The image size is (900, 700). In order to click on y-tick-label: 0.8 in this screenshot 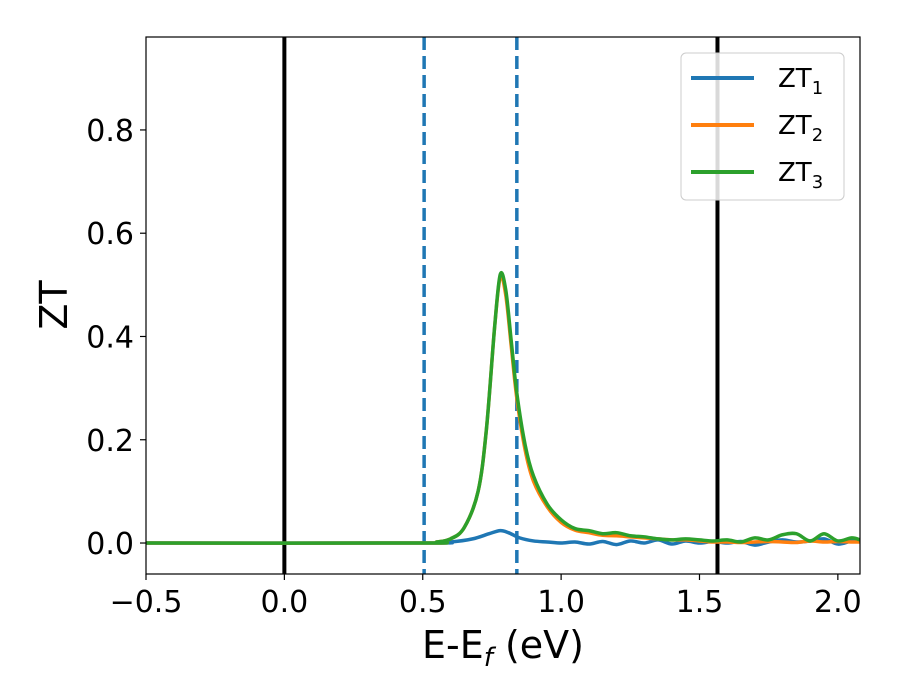, I will do `click(110, 131)`.